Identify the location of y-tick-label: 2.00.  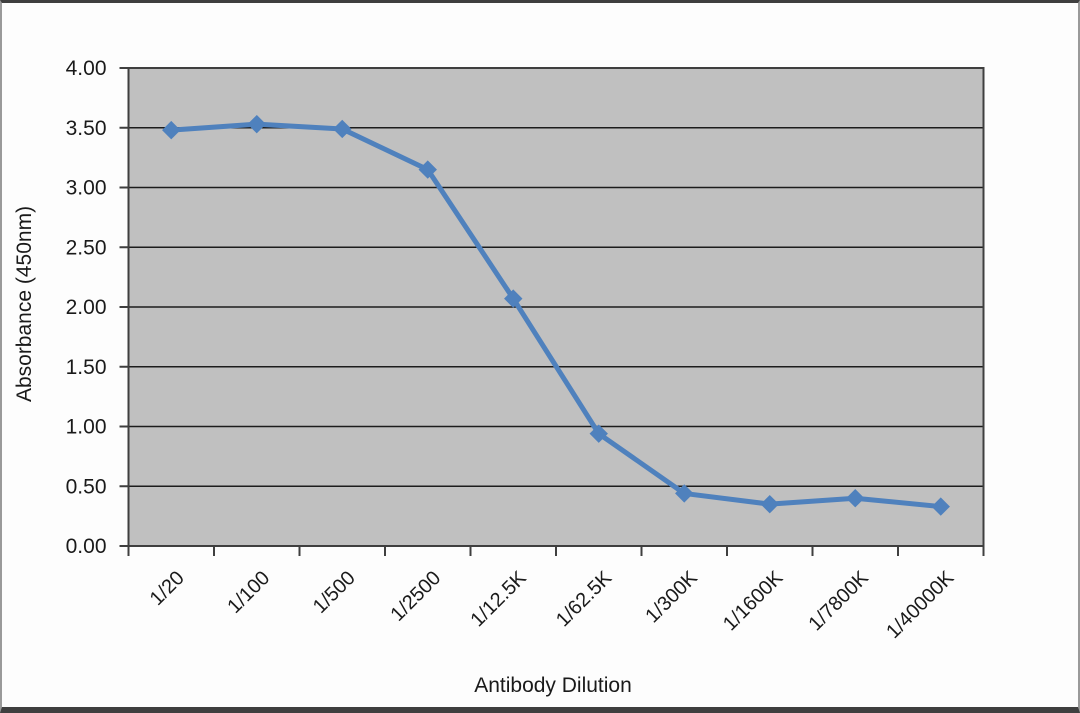
(86, 307).